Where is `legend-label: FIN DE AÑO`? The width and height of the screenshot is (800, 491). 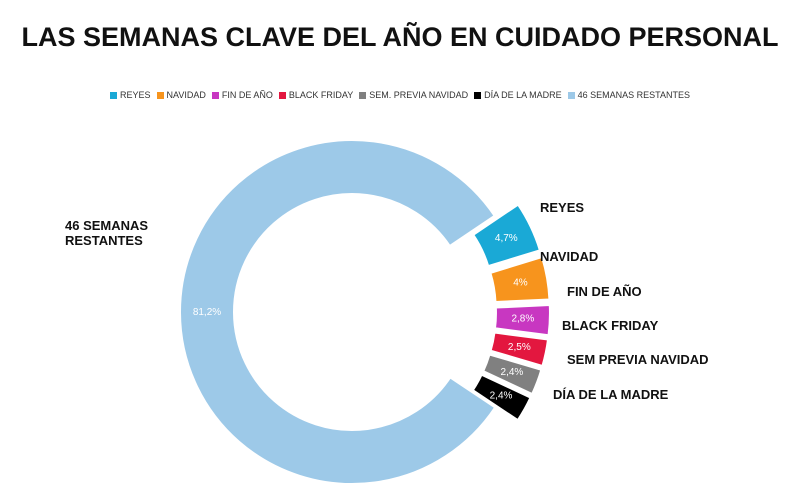
legend-label: FIN DE AÑO is located at coordinates (247, 95).